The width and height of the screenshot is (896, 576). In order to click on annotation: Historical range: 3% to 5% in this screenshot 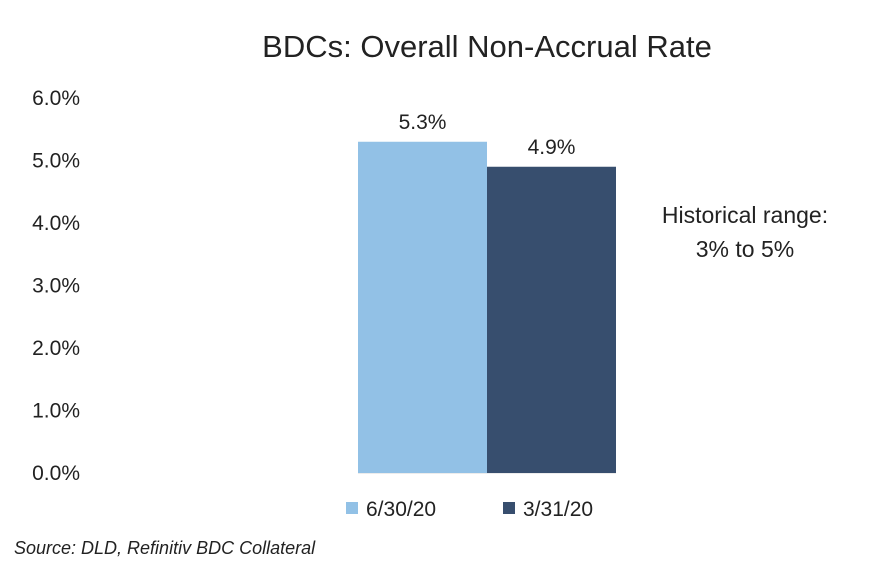, I will do `click(745, 232)`.